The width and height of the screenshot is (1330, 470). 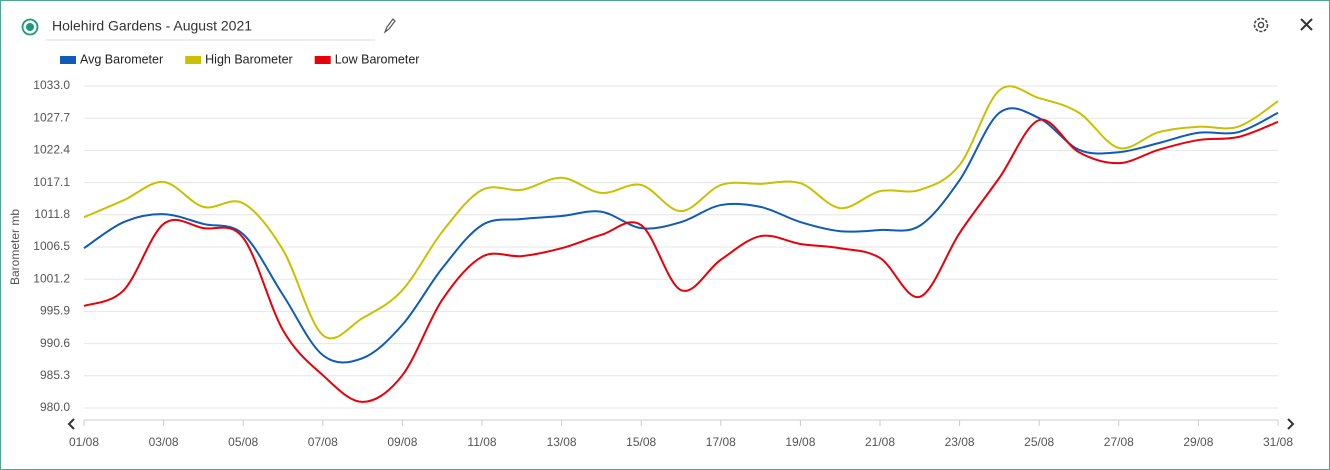 What do you see at coordinates (51, 246) in the screenshot?
I see `y-tick-label: 1006.5` at bounding box center [51, 246].